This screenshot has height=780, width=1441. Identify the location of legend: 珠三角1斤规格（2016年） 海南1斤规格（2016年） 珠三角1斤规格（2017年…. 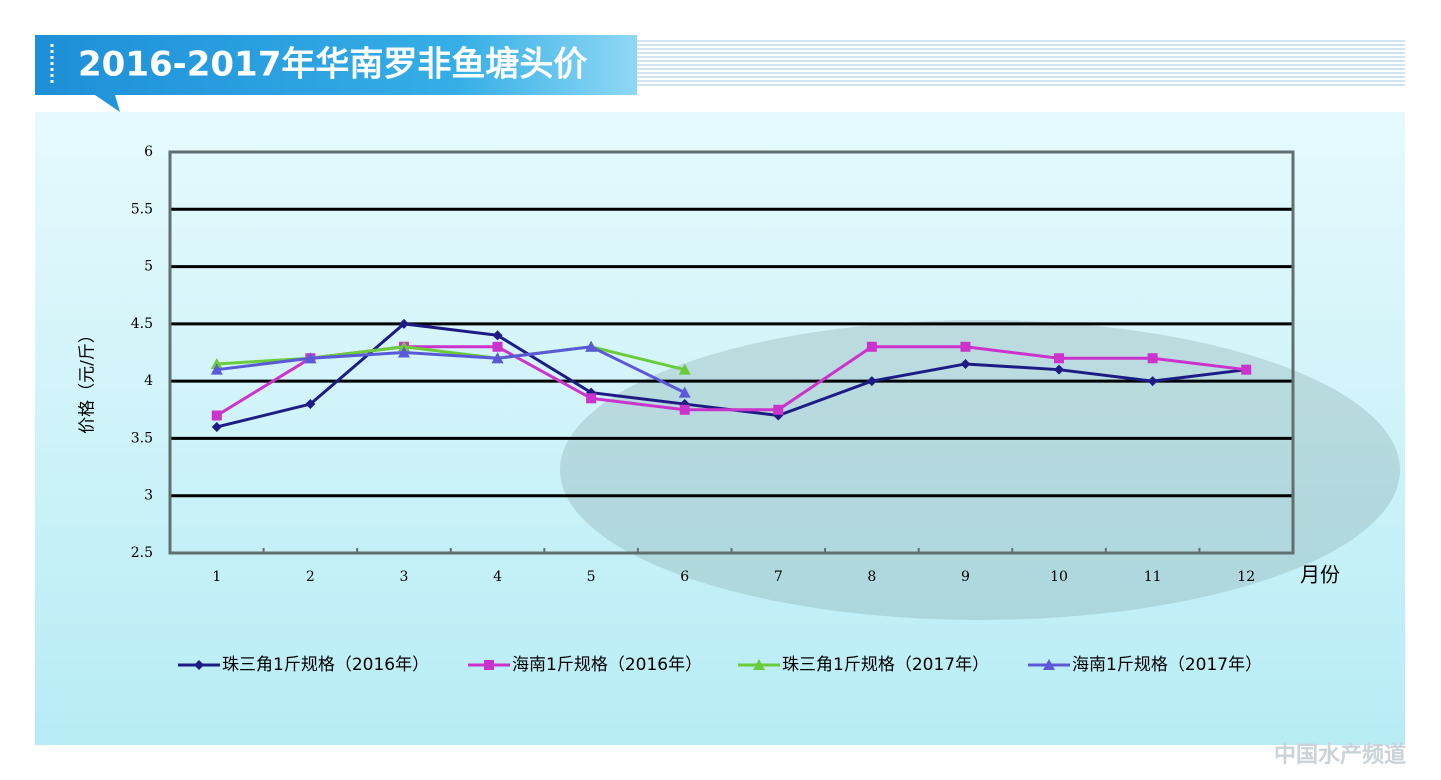
(720, 665).